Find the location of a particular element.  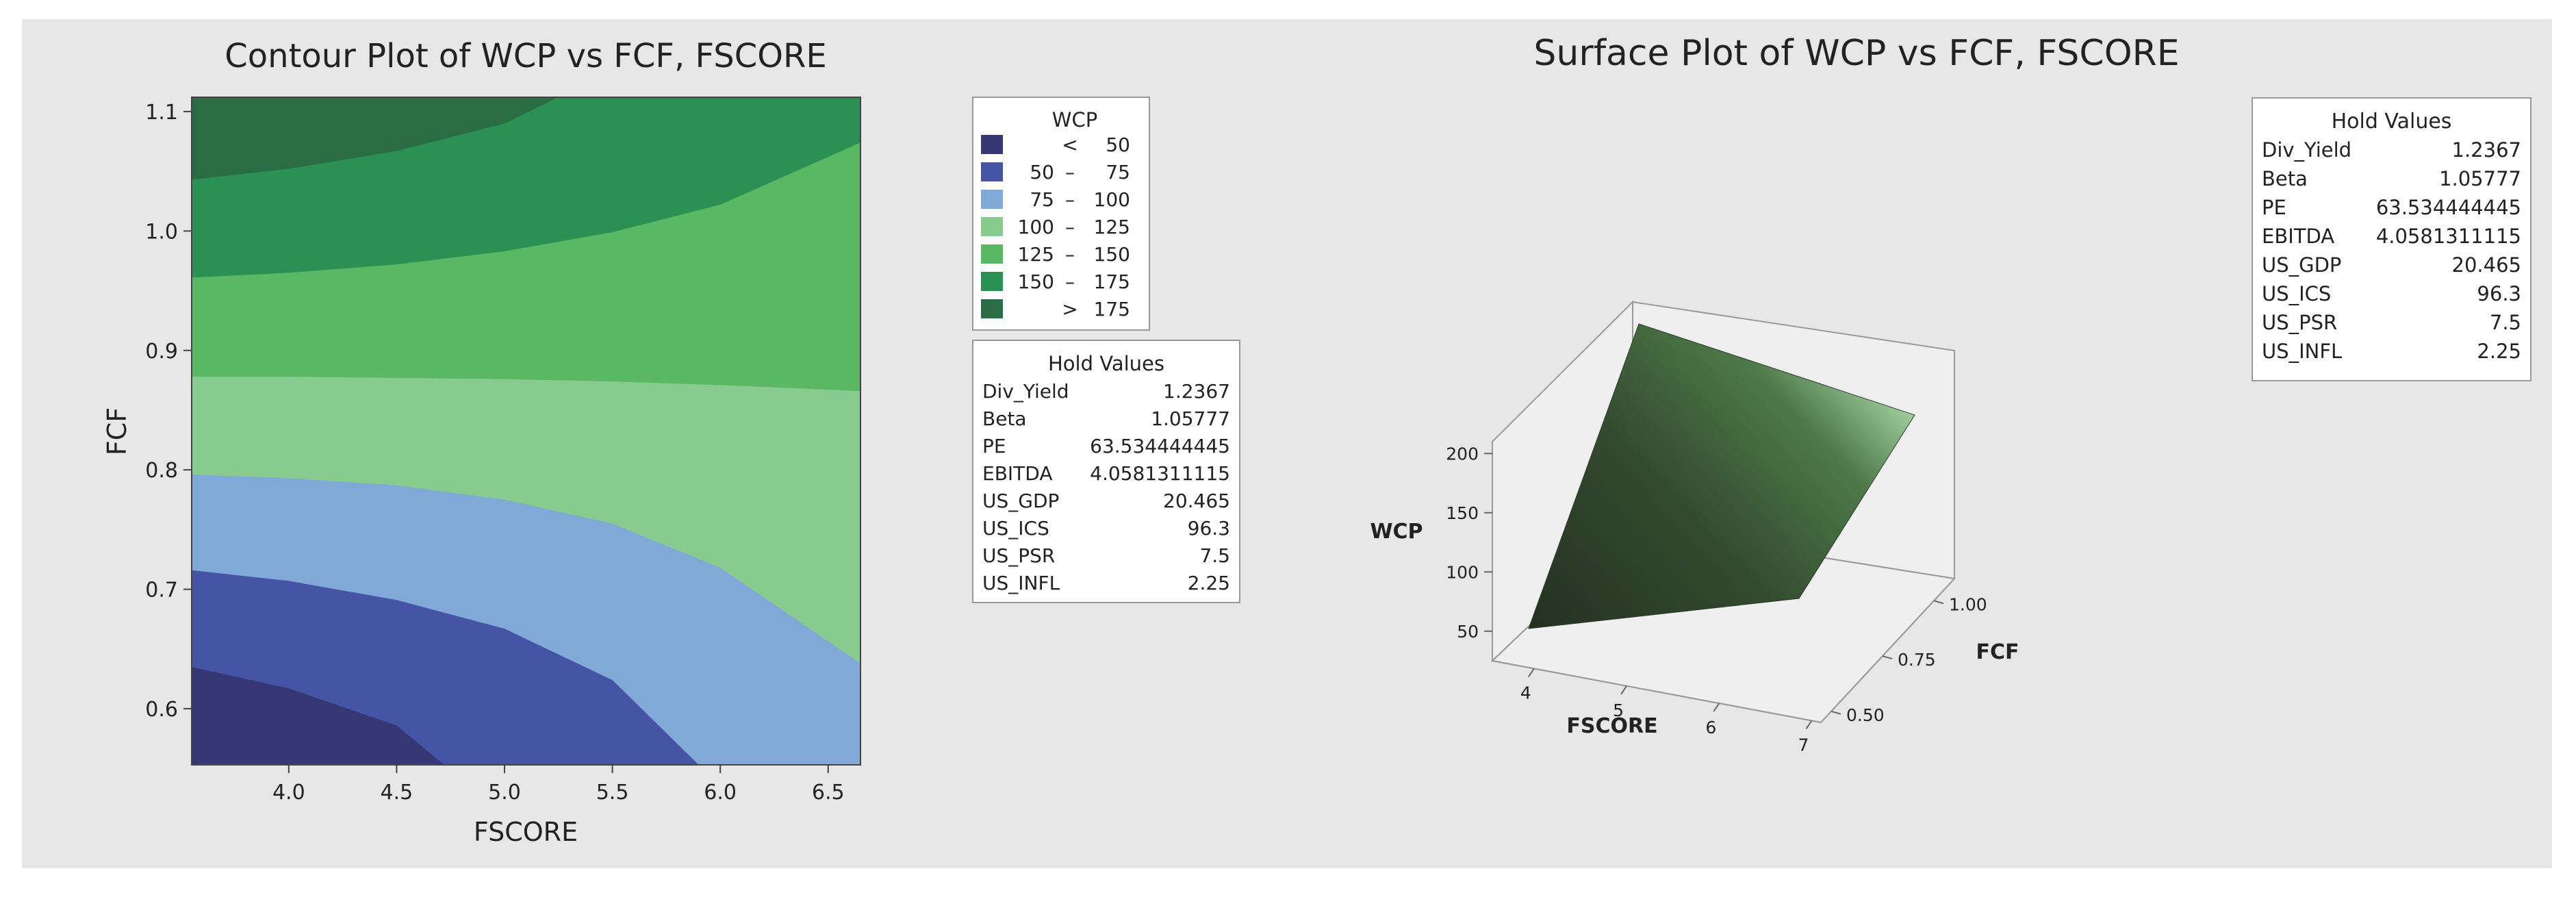

surface-front-edge-x is located at coordinates (1657, 692).